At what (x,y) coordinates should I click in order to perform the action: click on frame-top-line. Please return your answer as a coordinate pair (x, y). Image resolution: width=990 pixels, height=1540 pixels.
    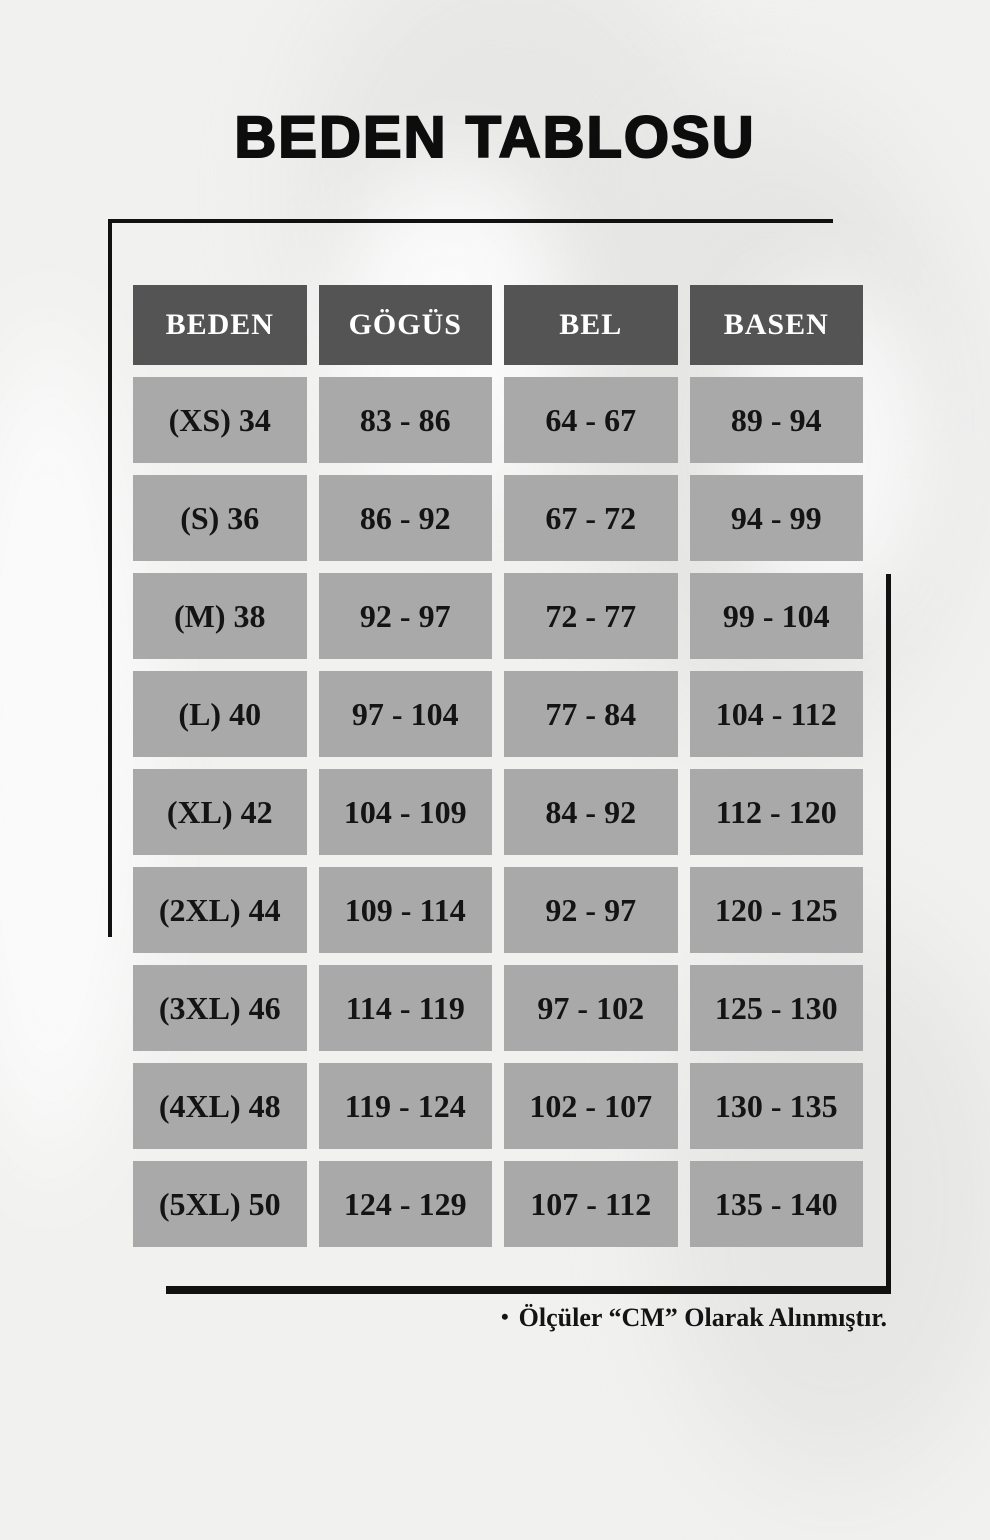
    Looking at the image, I should click on (472, 221).